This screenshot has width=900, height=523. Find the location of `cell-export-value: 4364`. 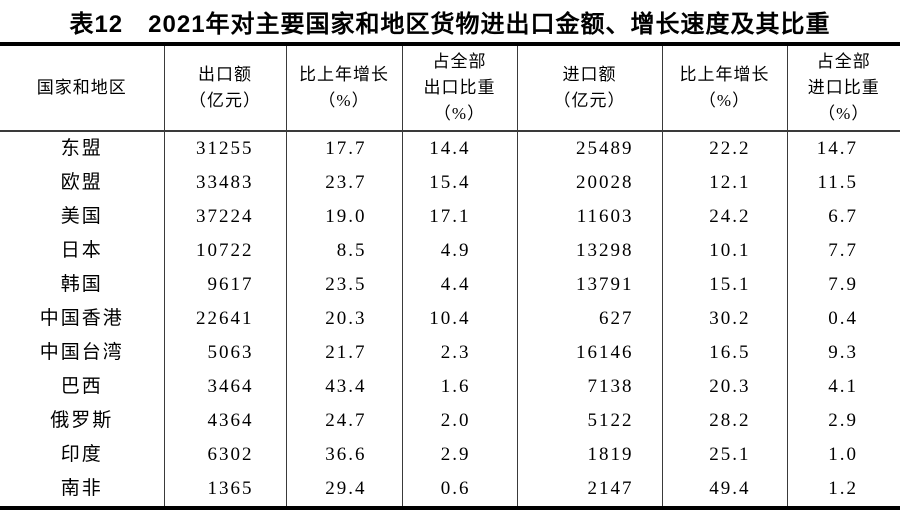

cell-export-value: 4364 is located at coordinates (225, 421).